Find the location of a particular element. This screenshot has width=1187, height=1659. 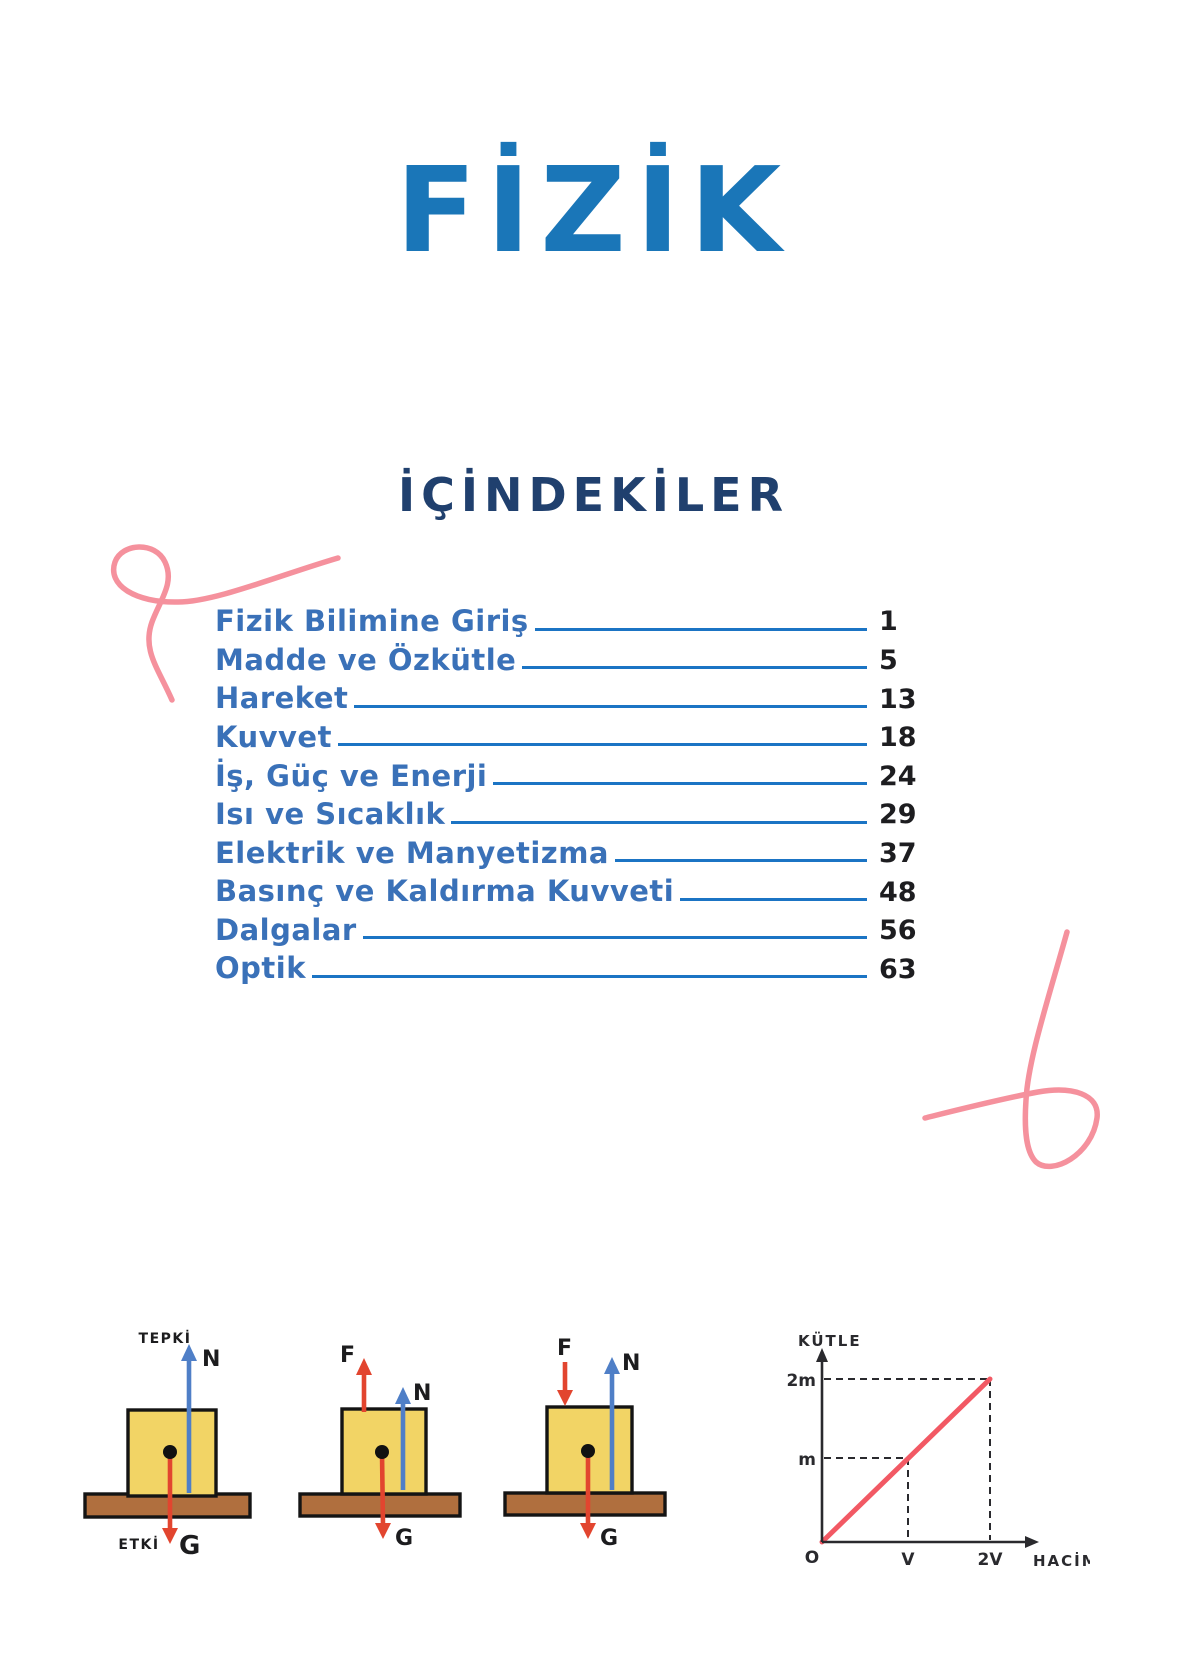

toc-entry-page: 1 is located at coordinates (888, 622).